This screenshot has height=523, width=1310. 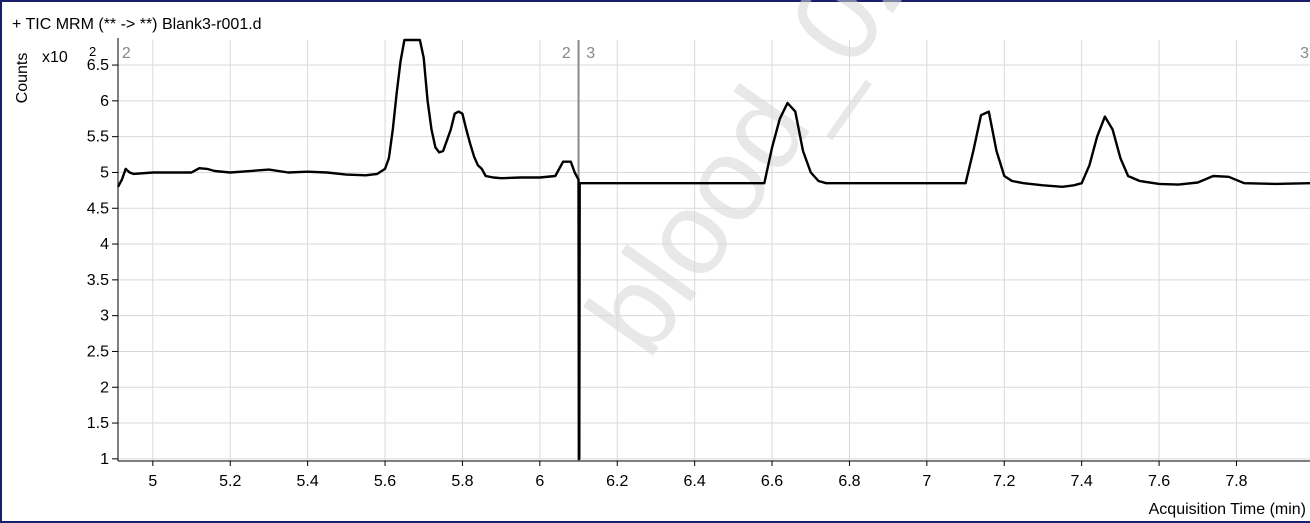 I want to click on y-tick-label: 3, so click(x=104, y=316).